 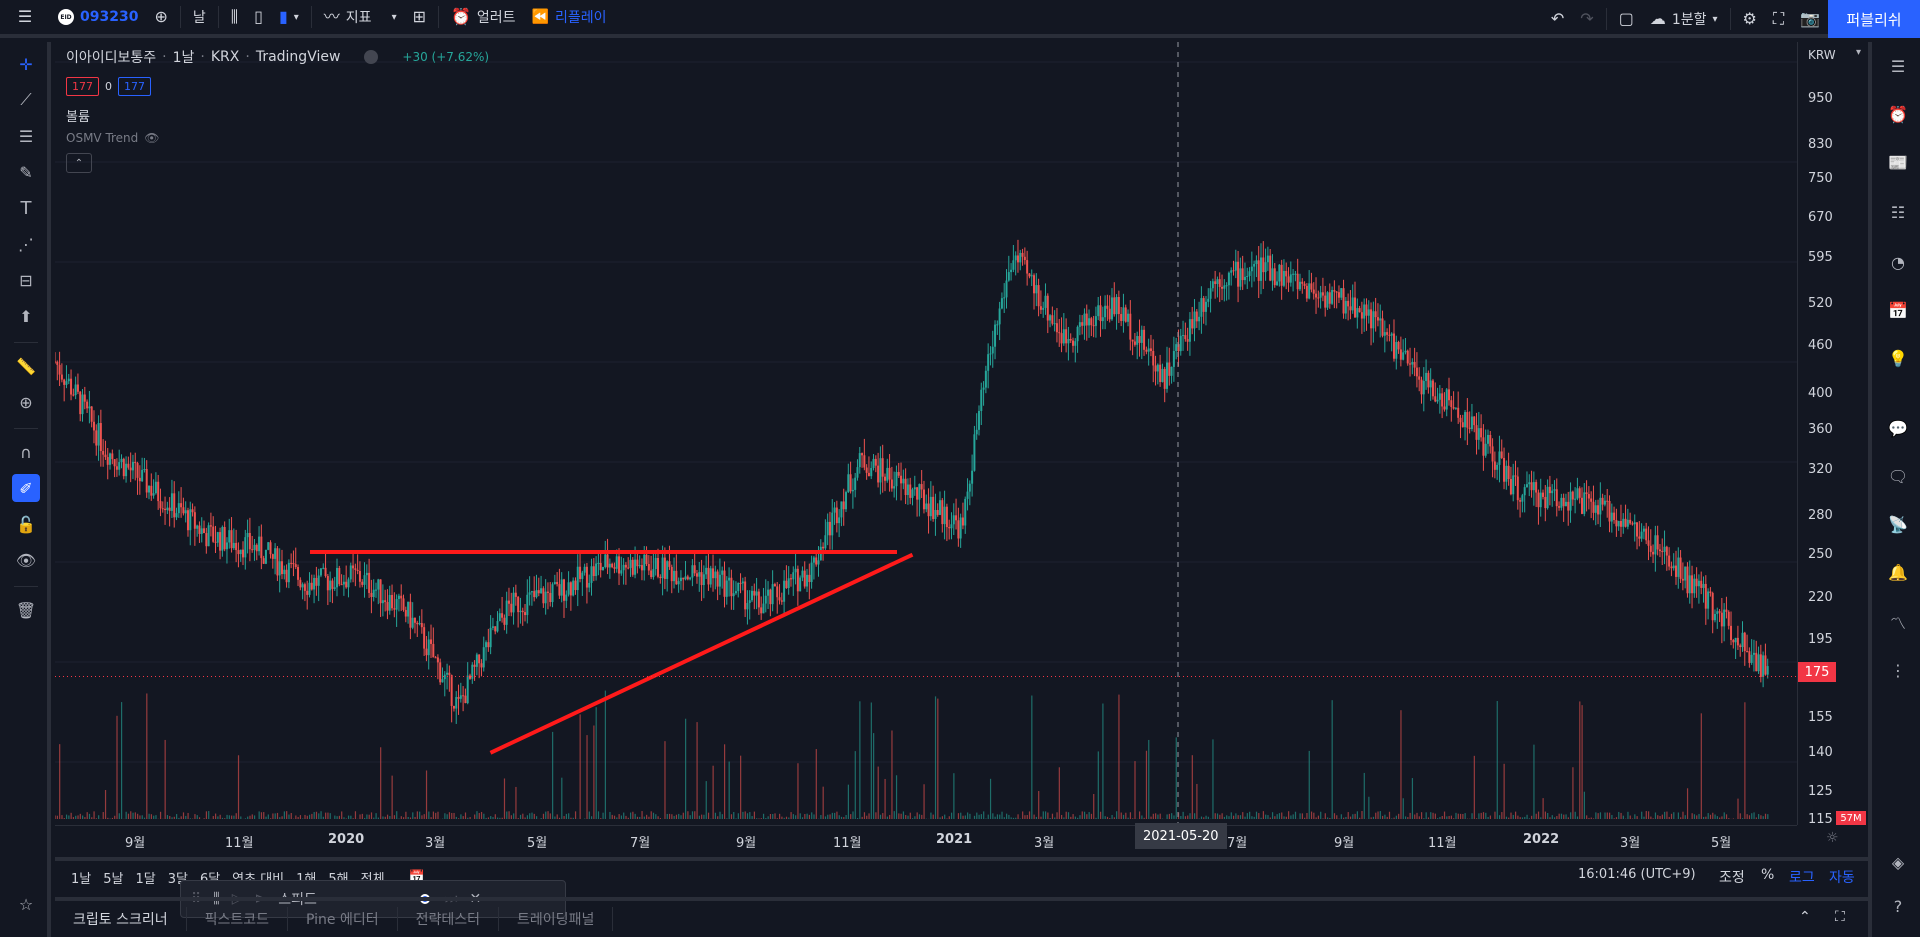 I want to click on auto-toggle: 자동, so click(x=1842, y=878).